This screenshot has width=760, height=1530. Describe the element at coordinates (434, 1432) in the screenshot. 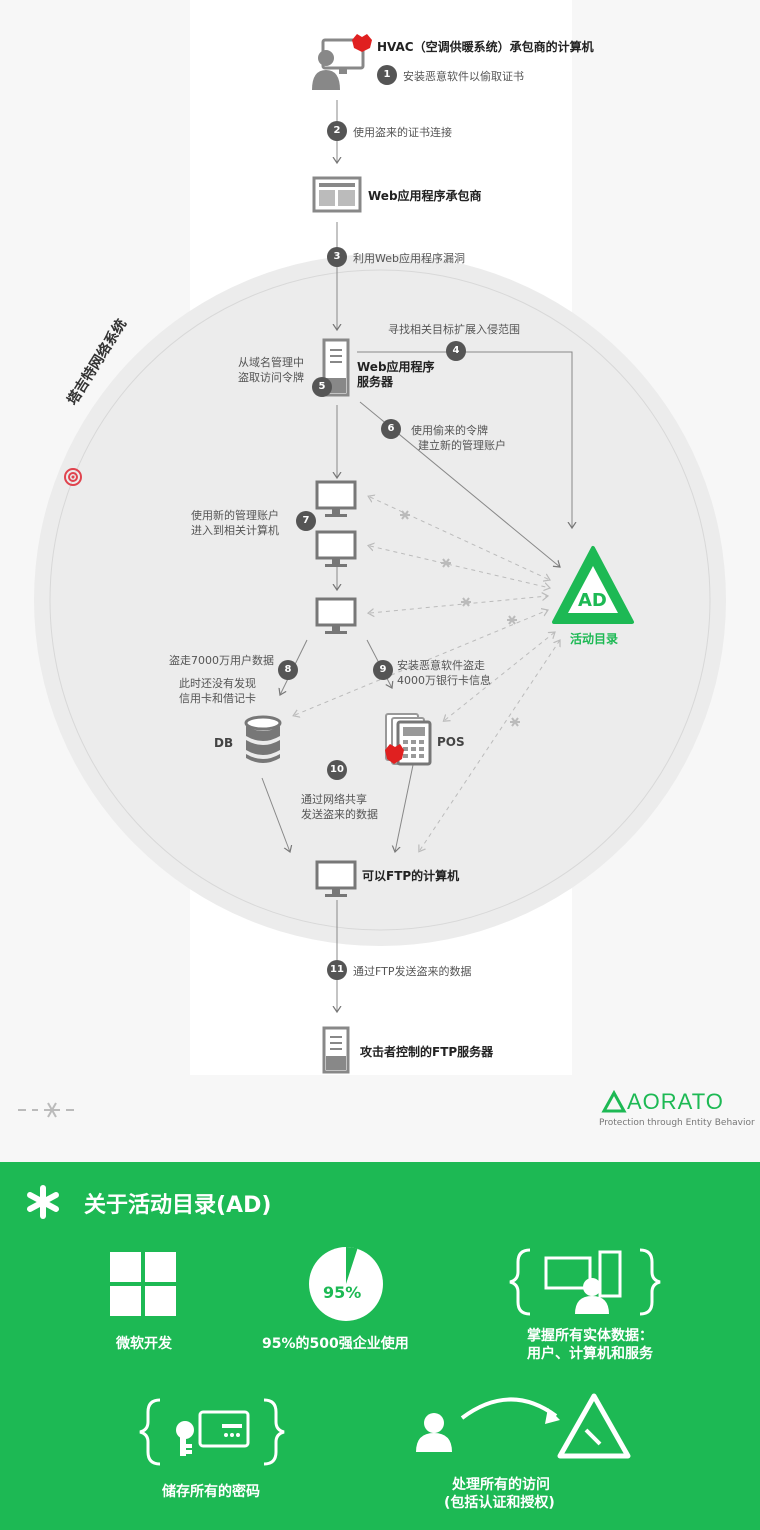

I see `access-user-icon` at that location.